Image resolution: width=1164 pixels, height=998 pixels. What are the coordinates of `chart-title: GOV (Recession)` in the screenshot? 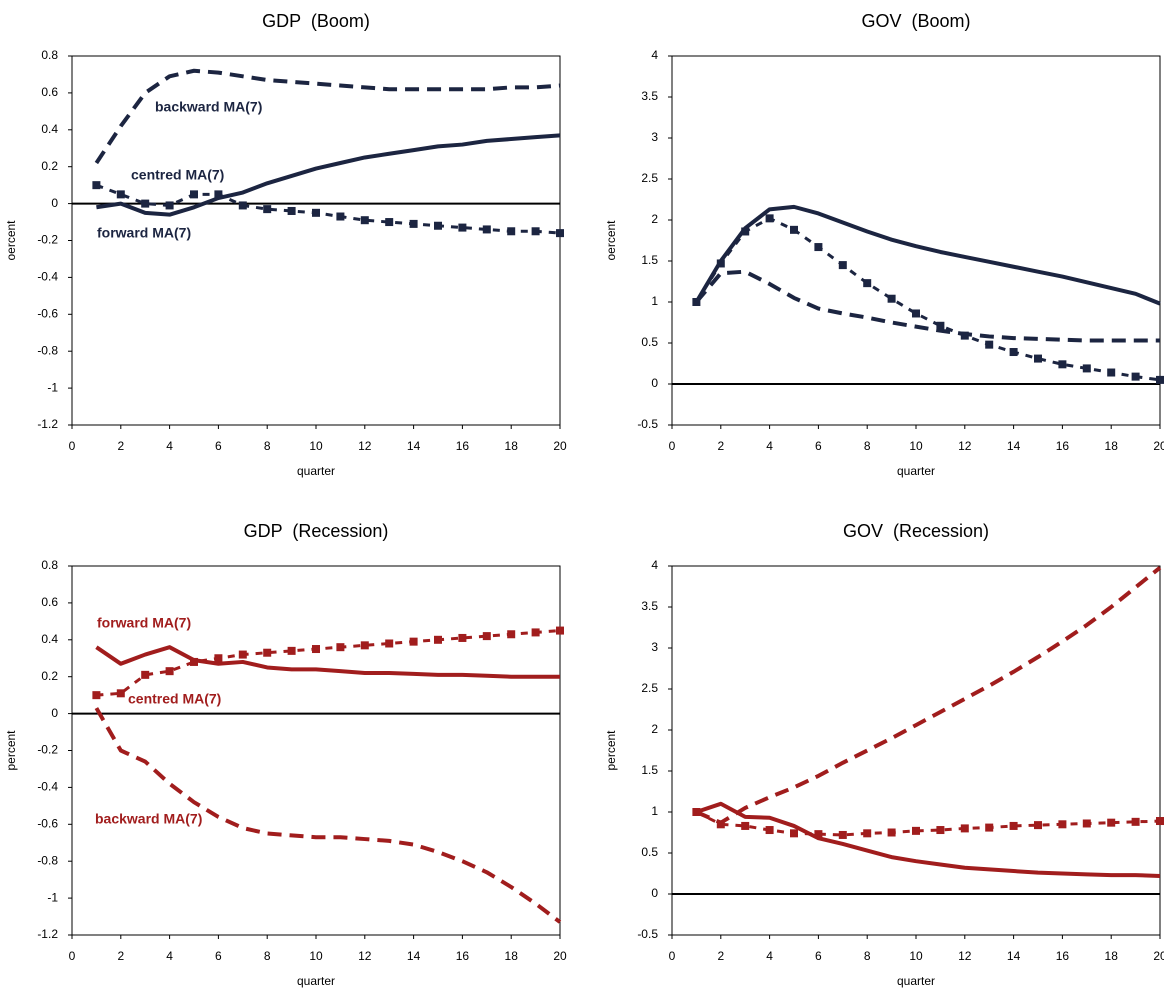 It's located at (916, 531).